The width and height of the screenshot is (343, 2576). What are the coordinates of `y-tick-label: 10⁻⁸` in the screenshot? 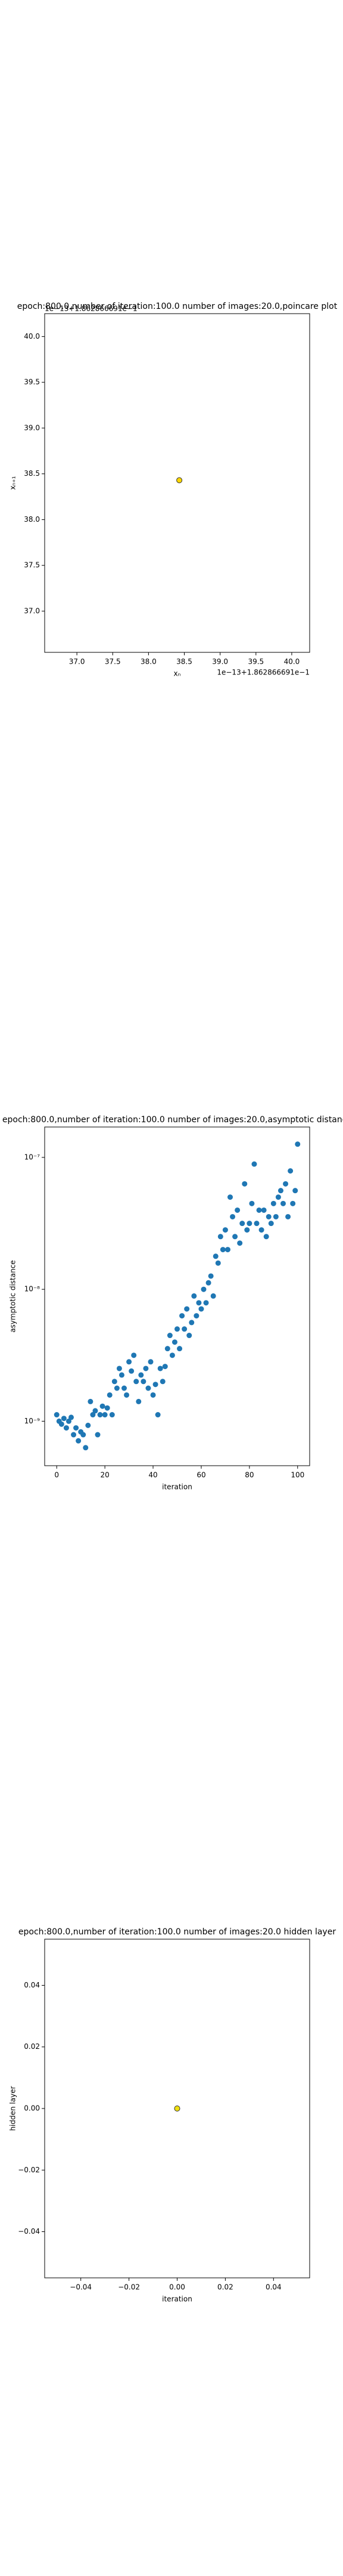 It's located at (32, 1289).